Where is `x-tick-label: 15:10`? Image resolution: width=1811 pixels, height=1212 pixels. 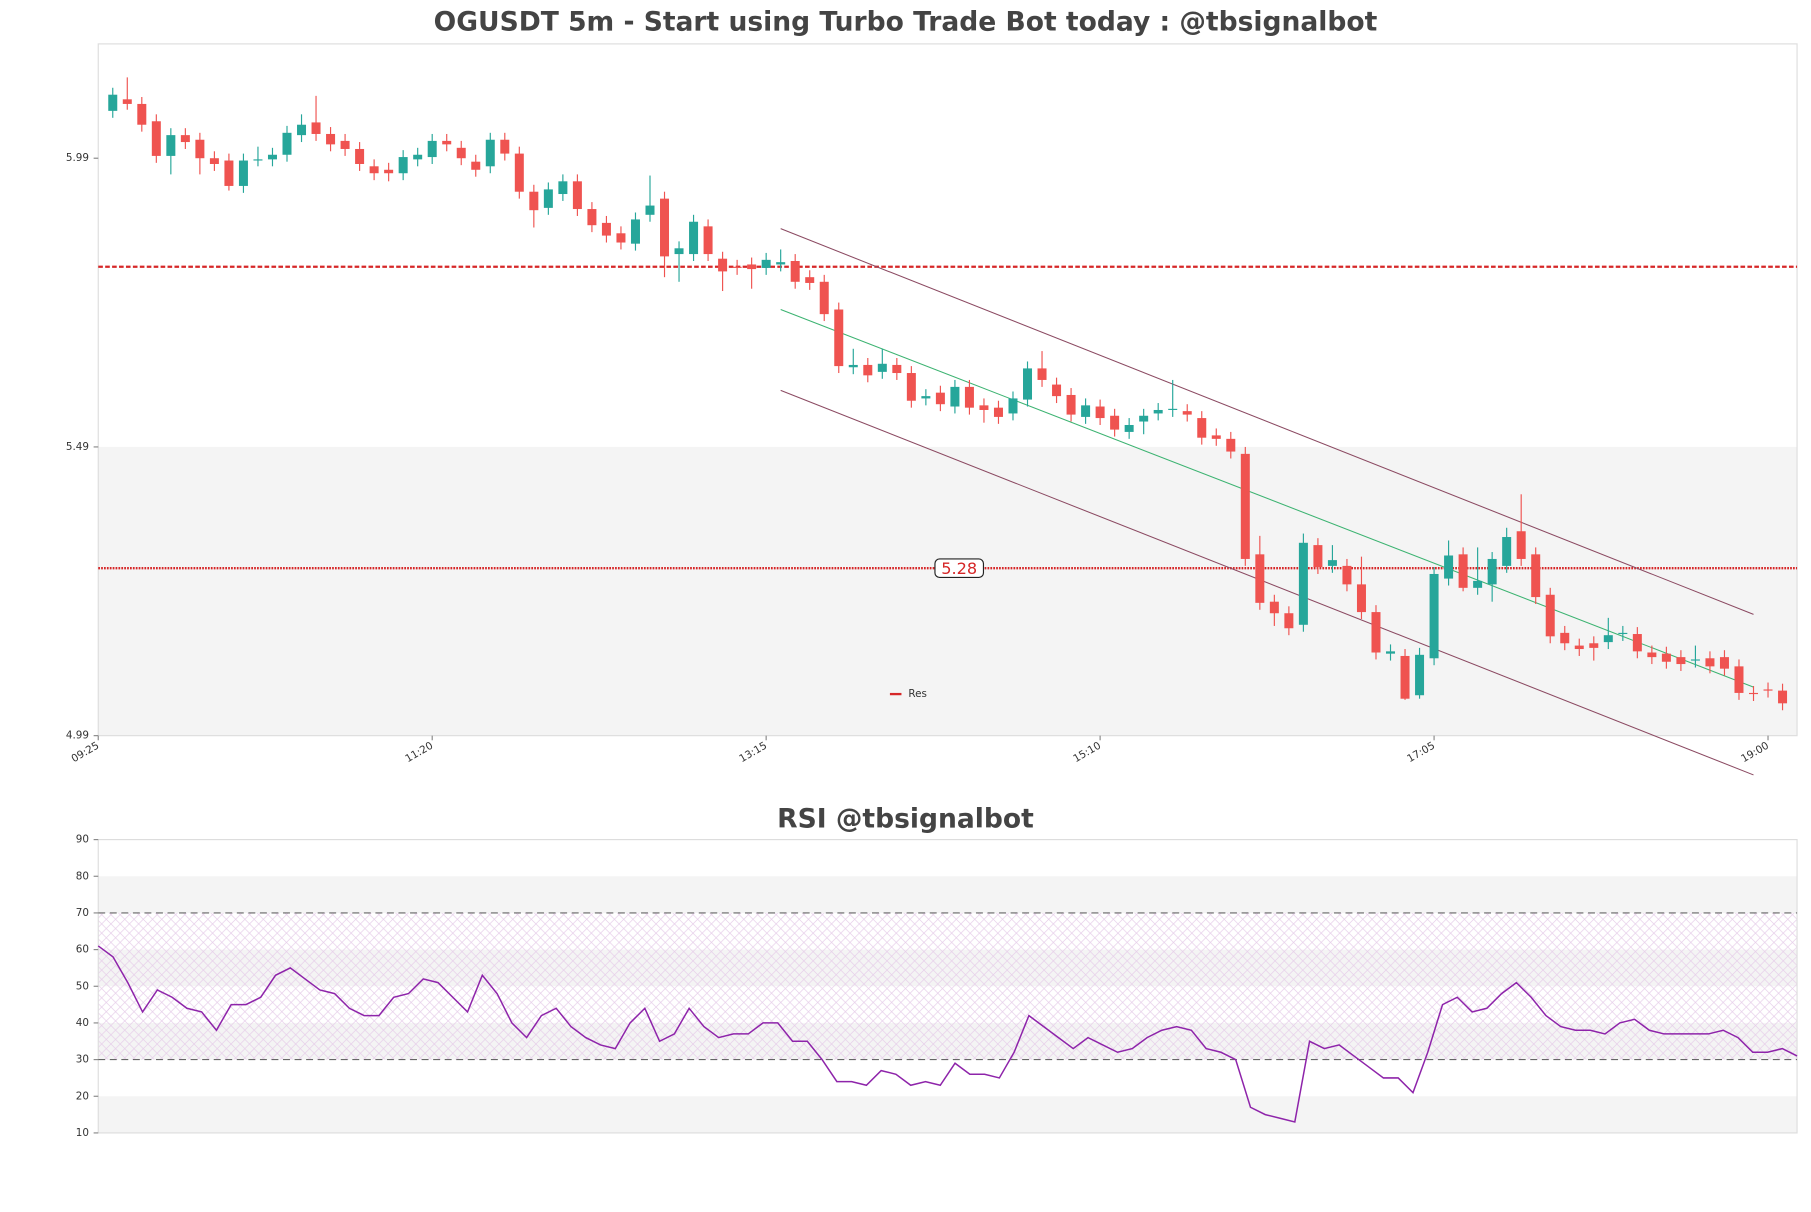 x-tick-label: 15:10 is located at coordinates (1087, 752).